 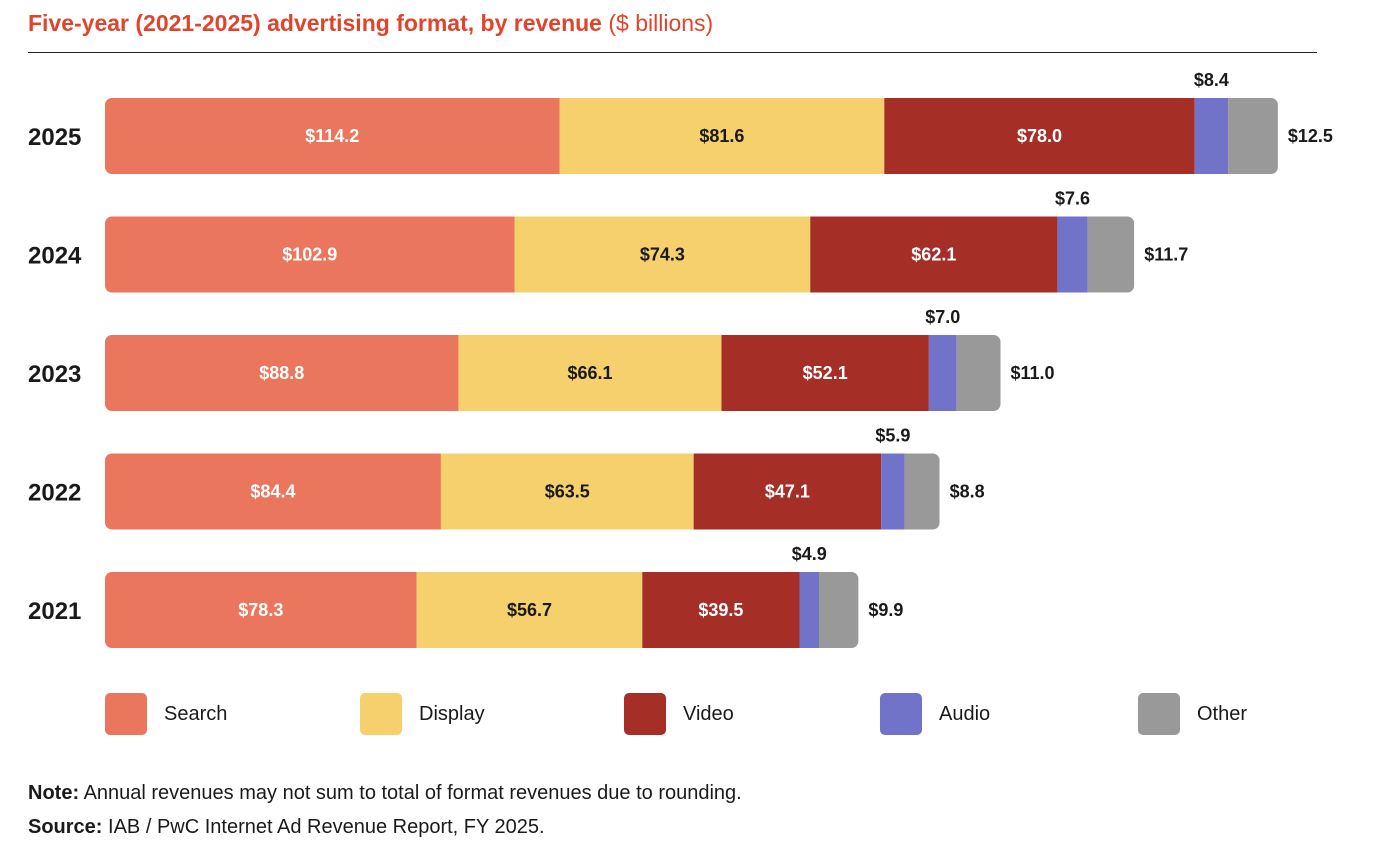 I want to click on bar-segment-search-2022, so click(x=273, y=491).